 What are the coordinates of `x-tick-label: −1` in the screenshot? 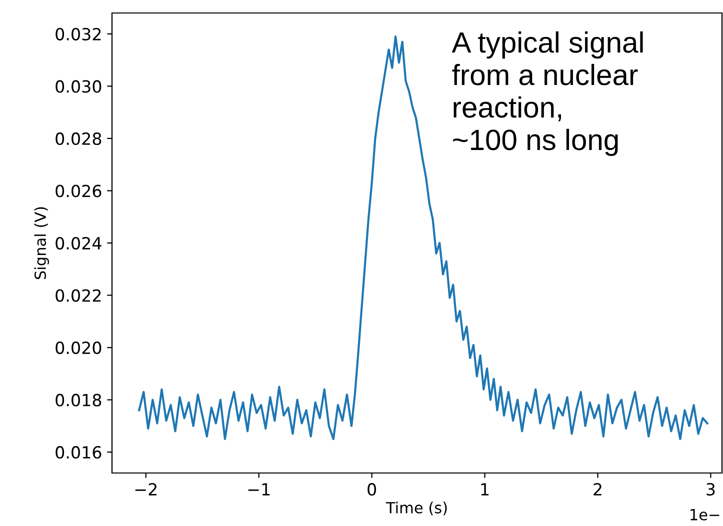 It's located at (259, 489).